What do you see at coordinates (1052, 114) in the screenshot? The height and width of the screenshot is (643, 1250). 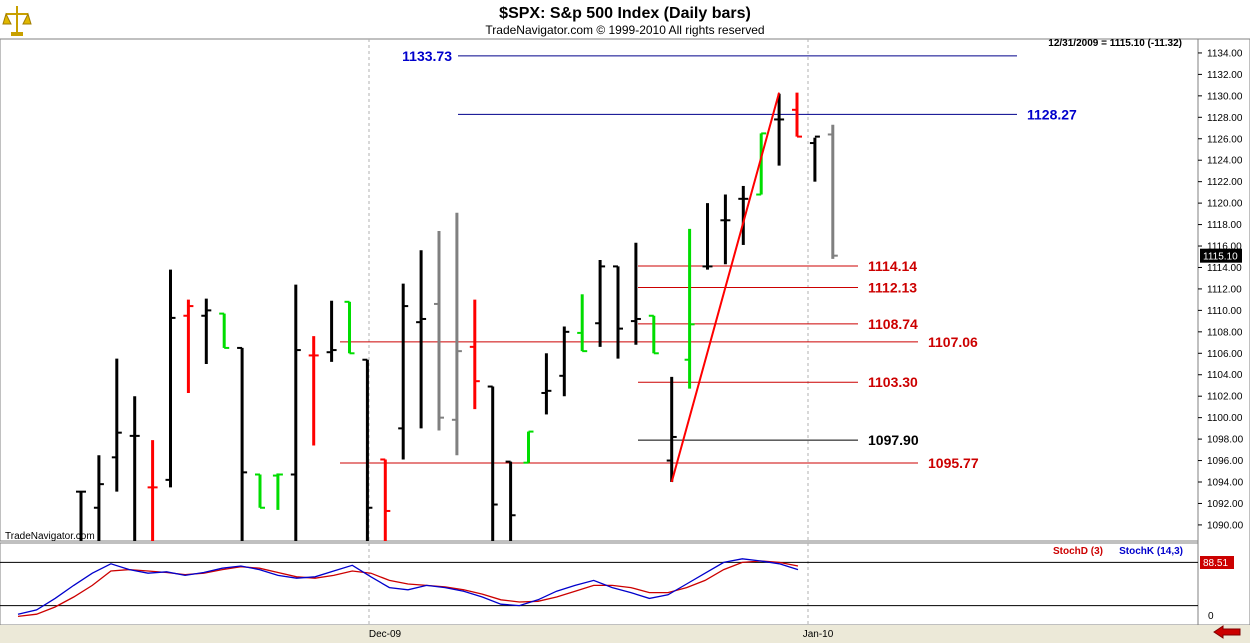 I see `level-label: 1128.27` at bounding box center [1052, 114].